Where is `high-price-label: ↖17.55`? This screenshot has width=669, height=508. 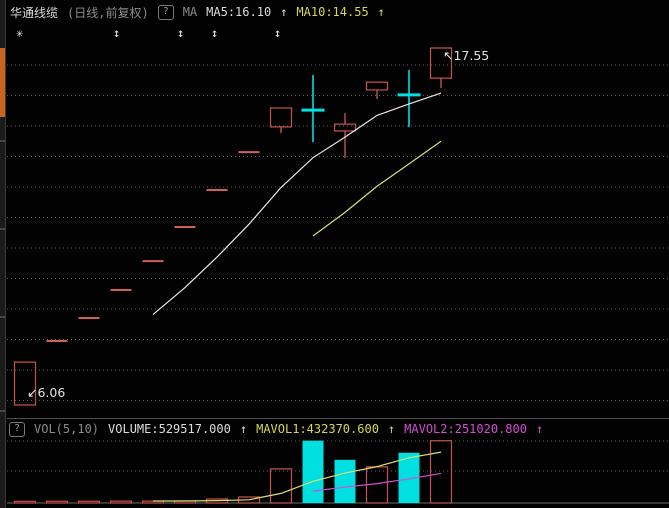
high-price-label: ↖17.55 is located at coordinates (466, 55).